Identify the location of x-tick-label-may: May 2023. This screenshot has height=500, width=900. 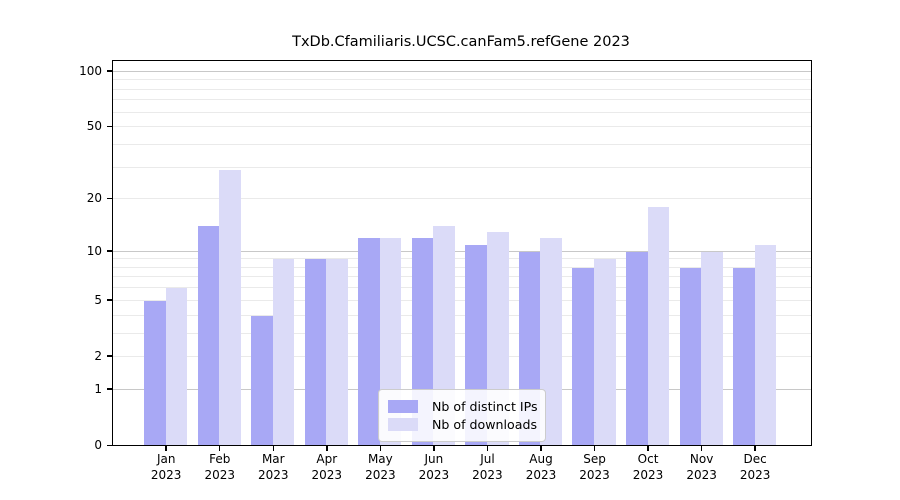
(380, 467).